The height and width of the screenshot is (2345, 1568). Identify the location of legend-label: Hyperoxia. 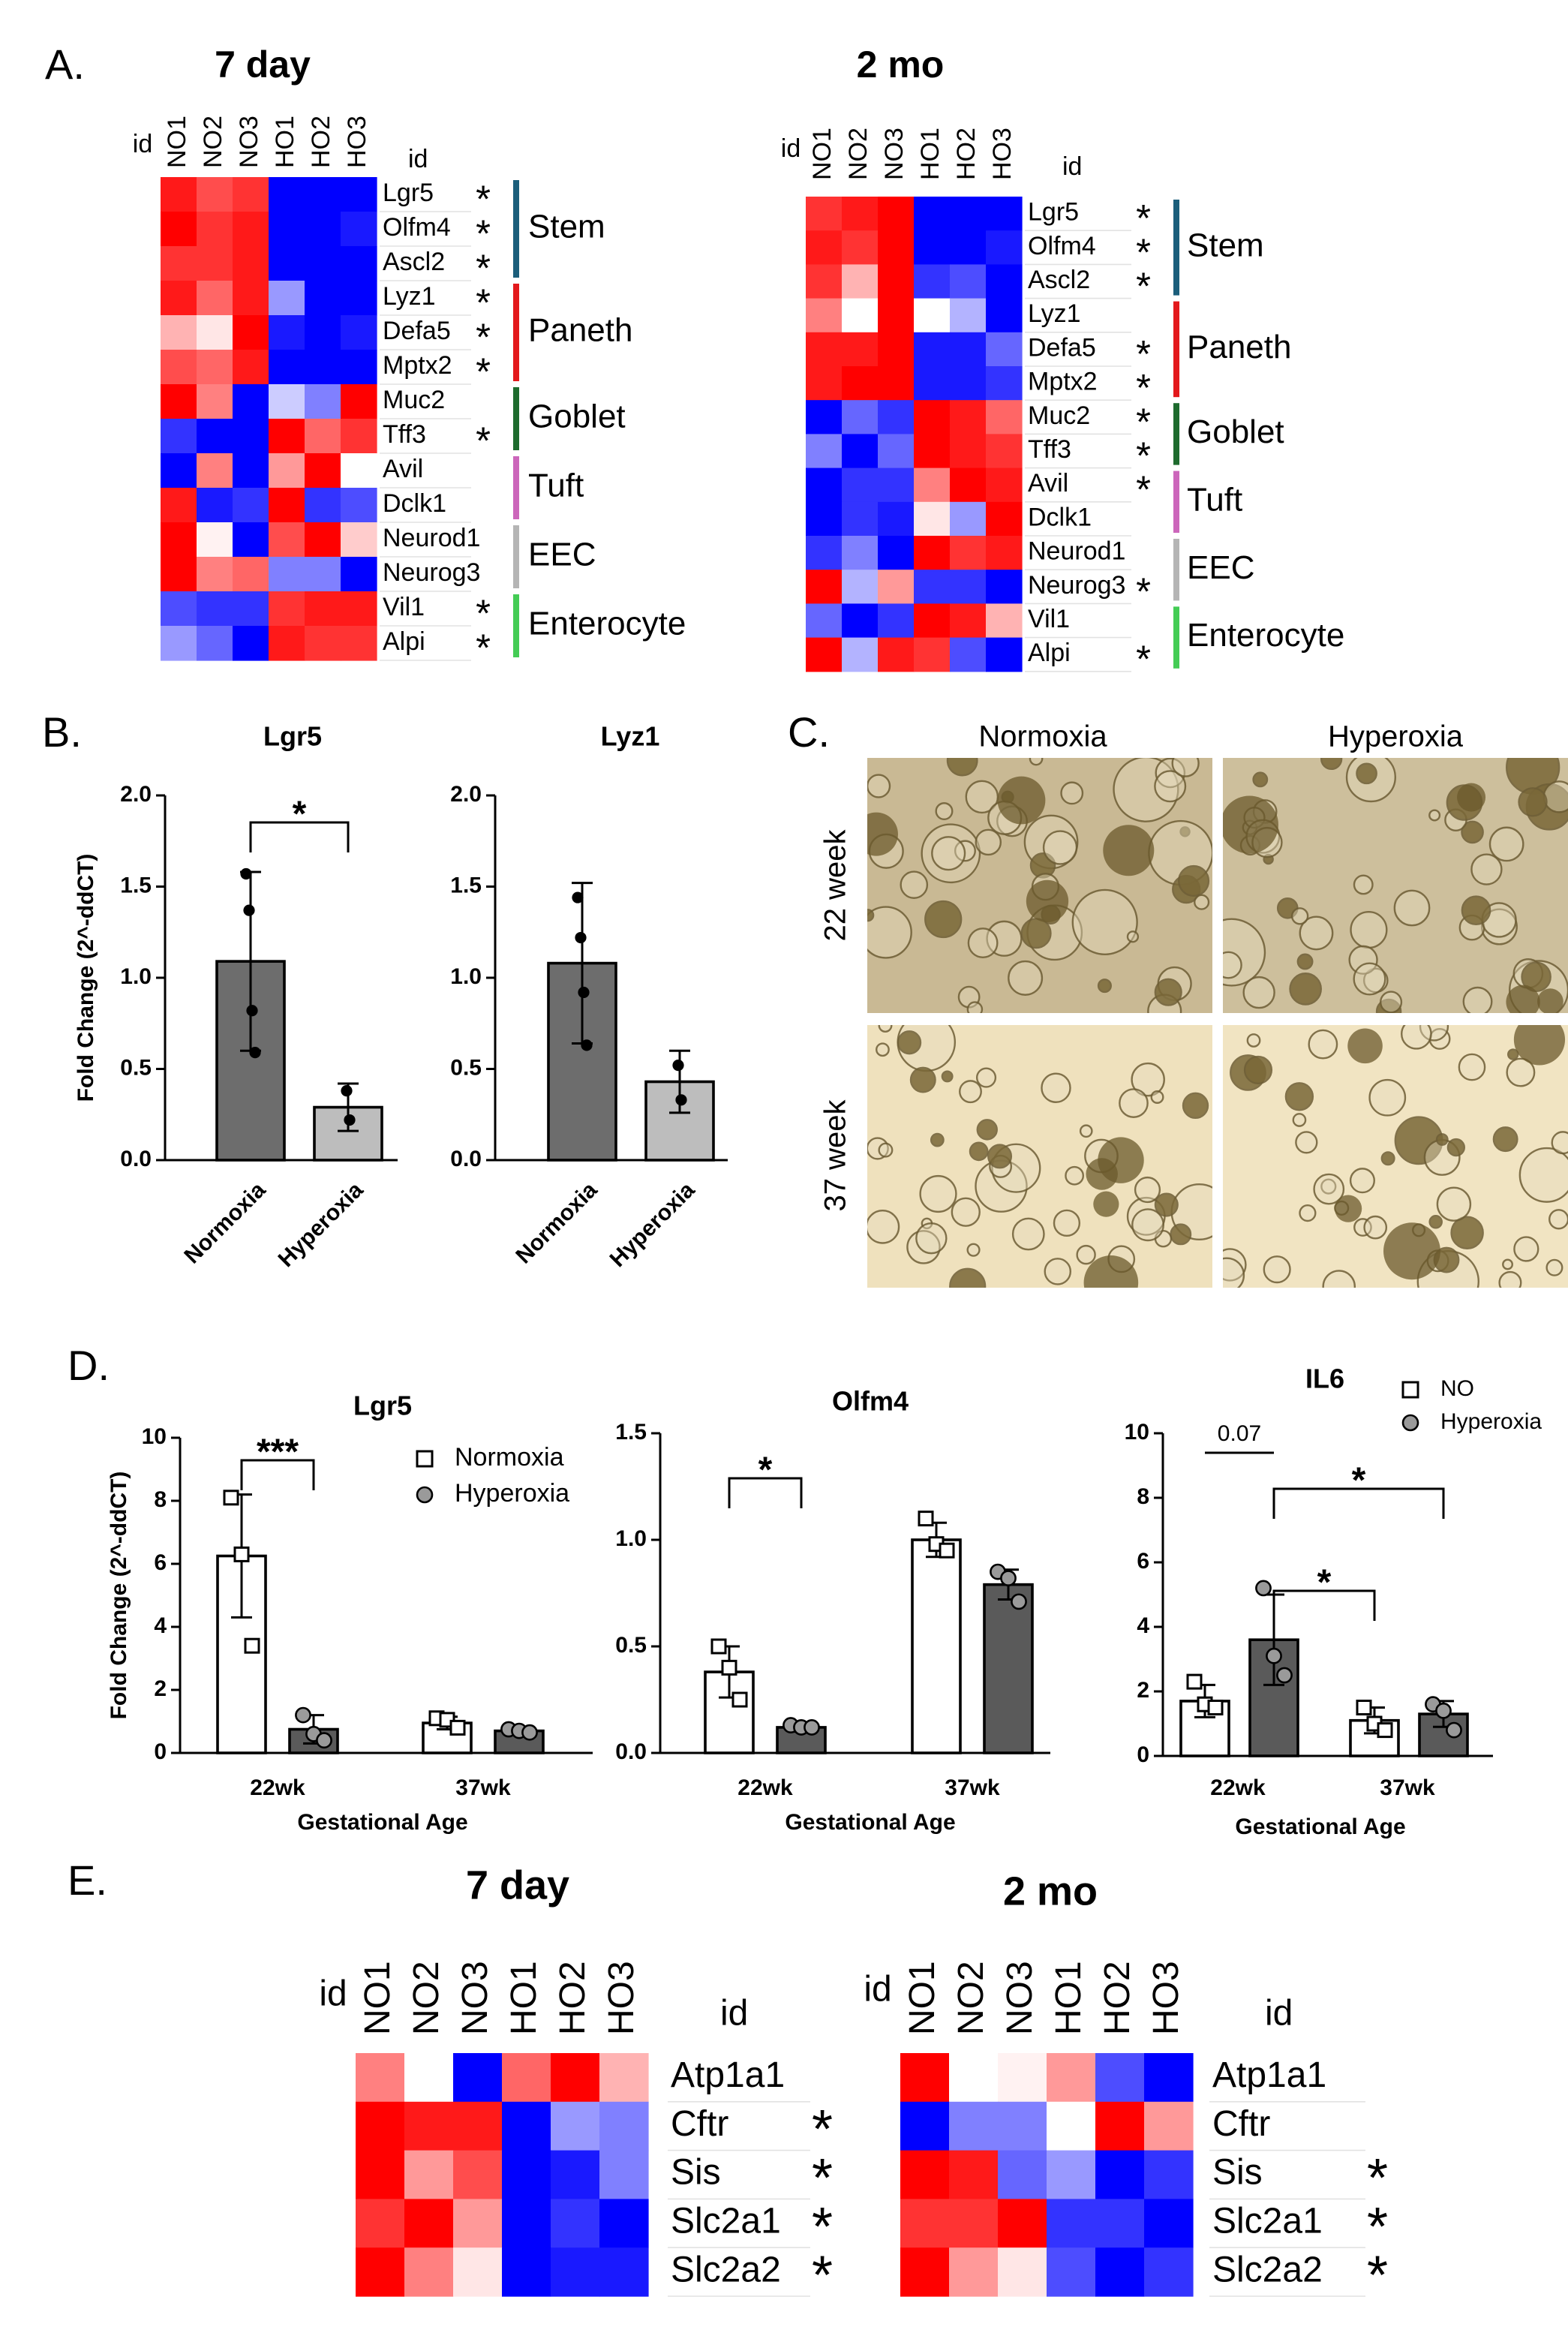
(1491, 1421).